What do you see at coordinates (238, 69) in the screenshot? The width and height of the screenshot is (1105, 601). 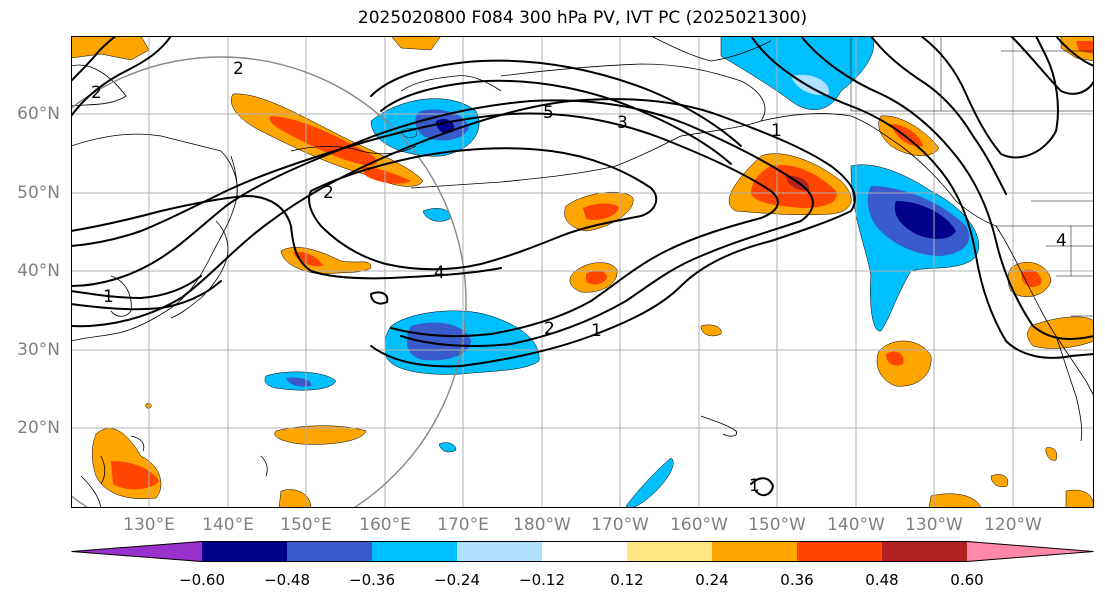 I see `contour-label-nw-2: 2` at bounding box center [238, 69].